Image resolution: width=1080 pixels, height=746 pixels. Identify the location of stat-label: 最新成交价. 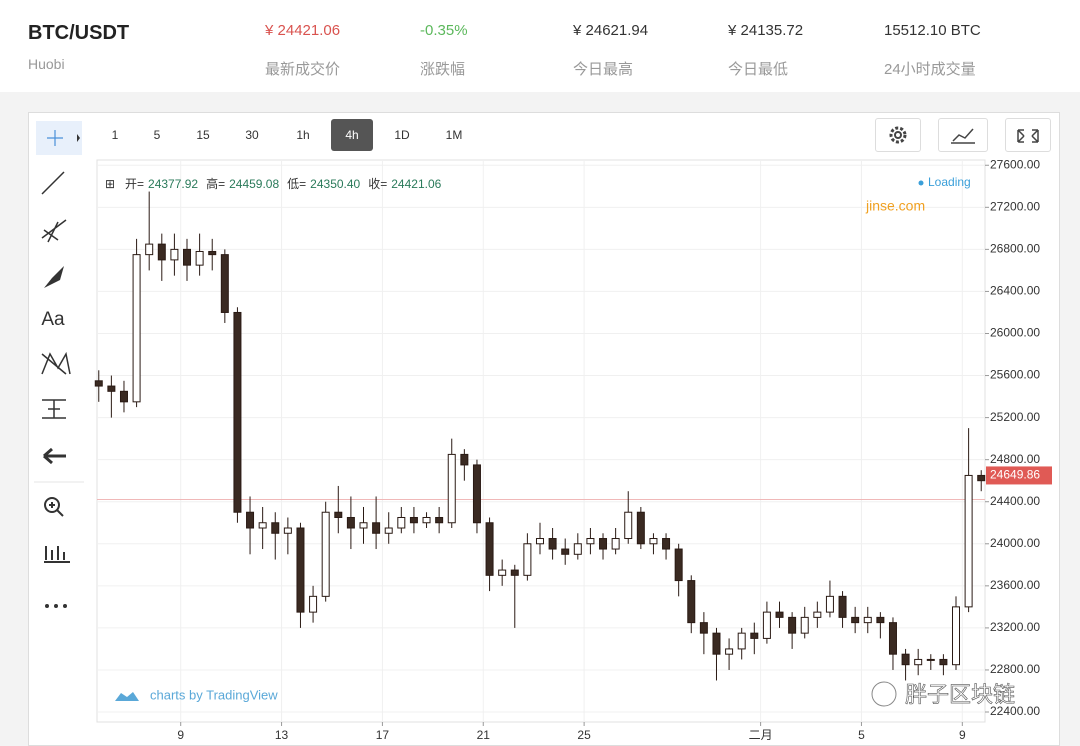
(303, 69).